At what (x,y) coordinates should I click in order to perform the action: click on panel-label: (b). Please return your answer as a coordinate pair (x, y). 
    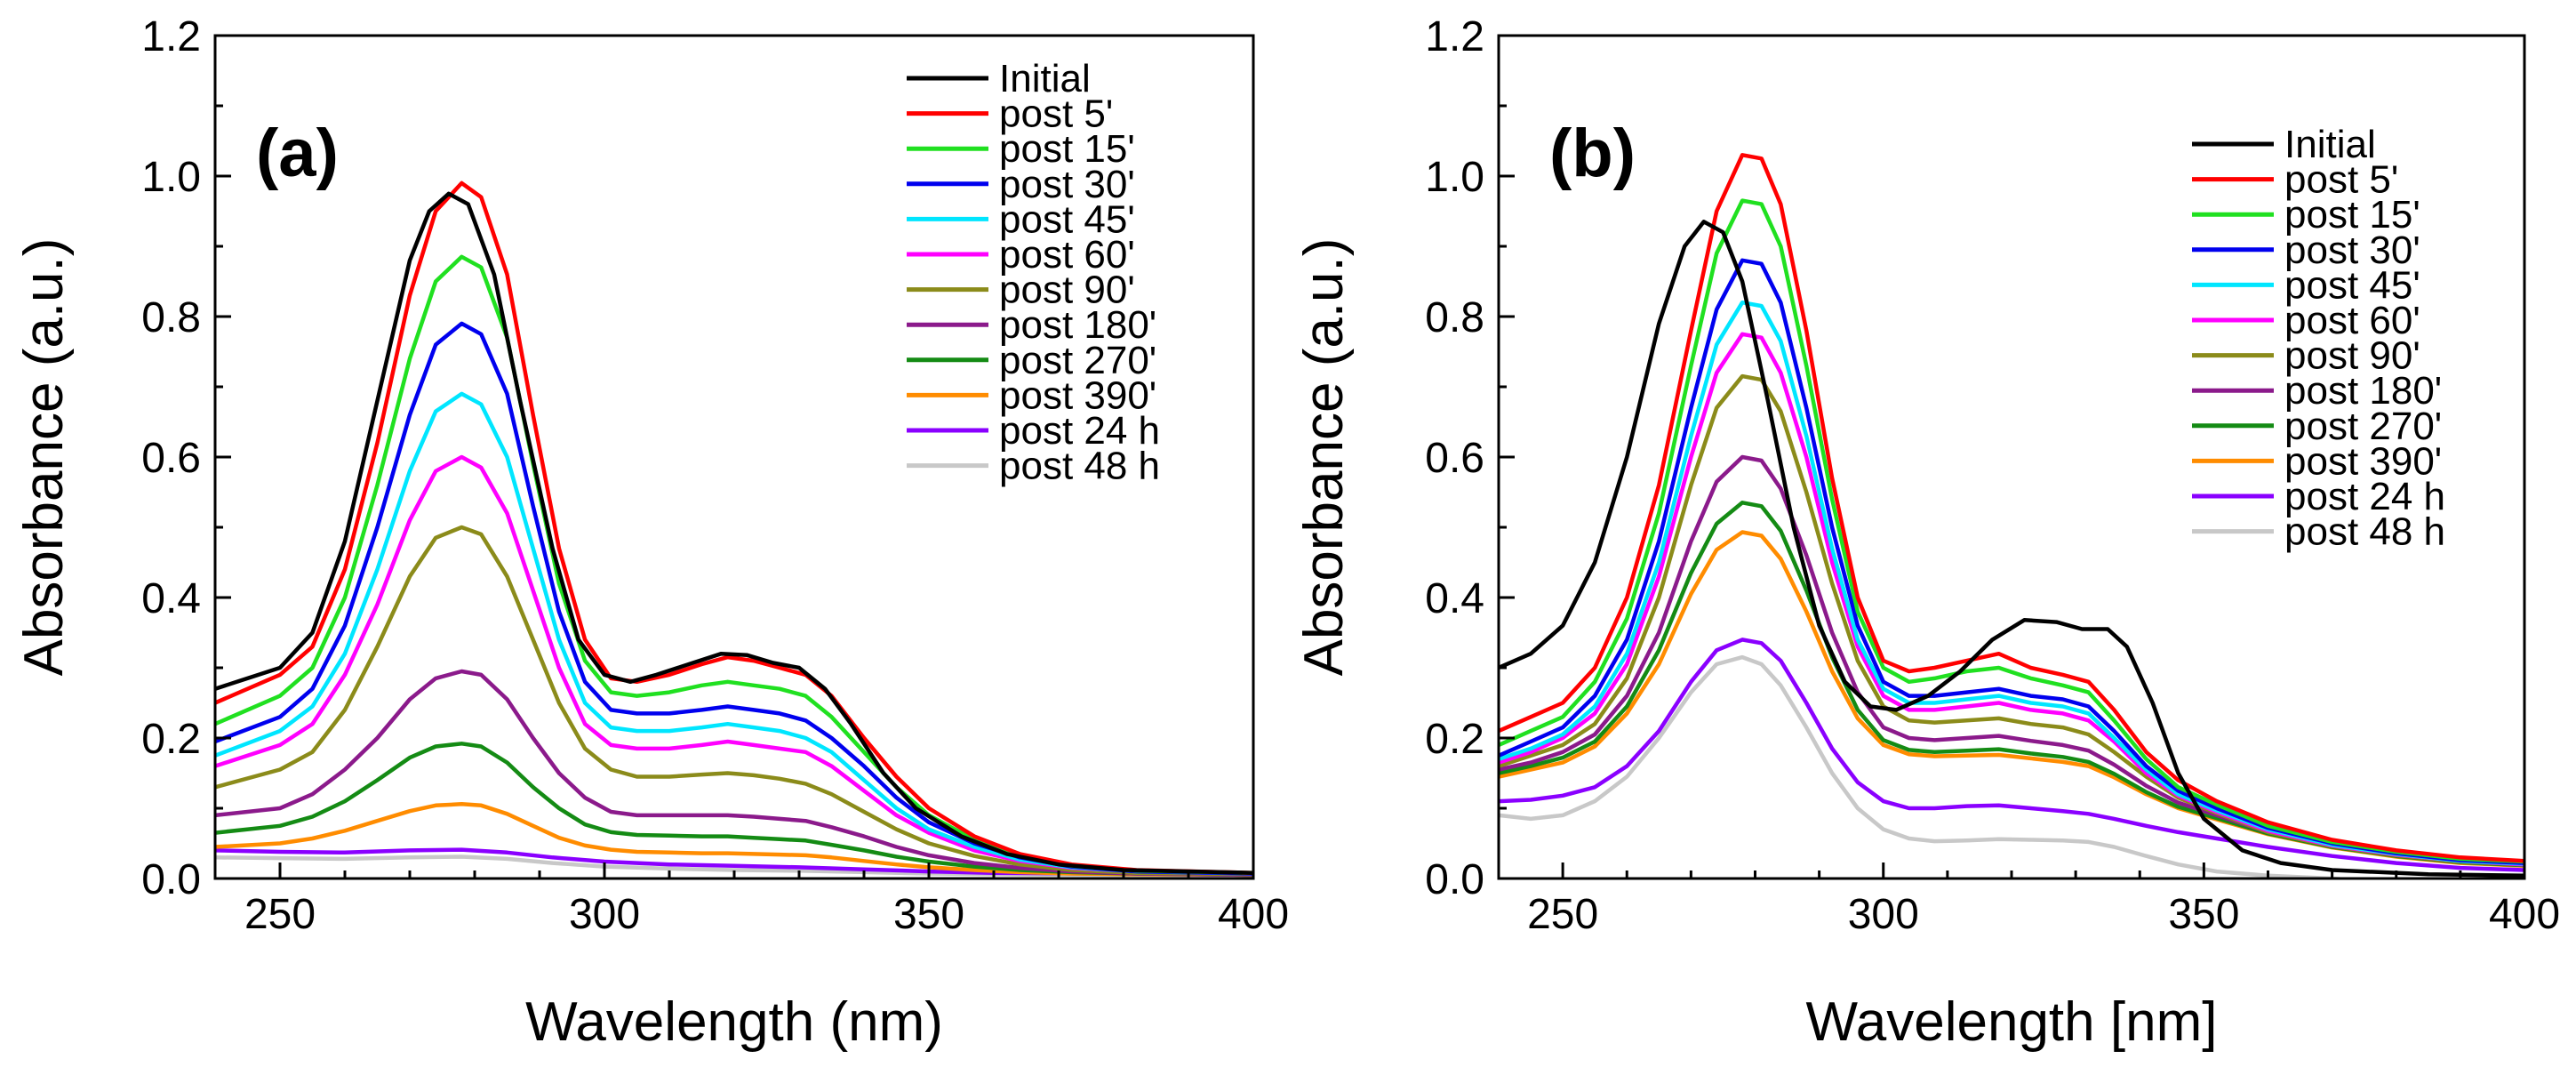
    Looking at the image, I should click on (1592, 153).